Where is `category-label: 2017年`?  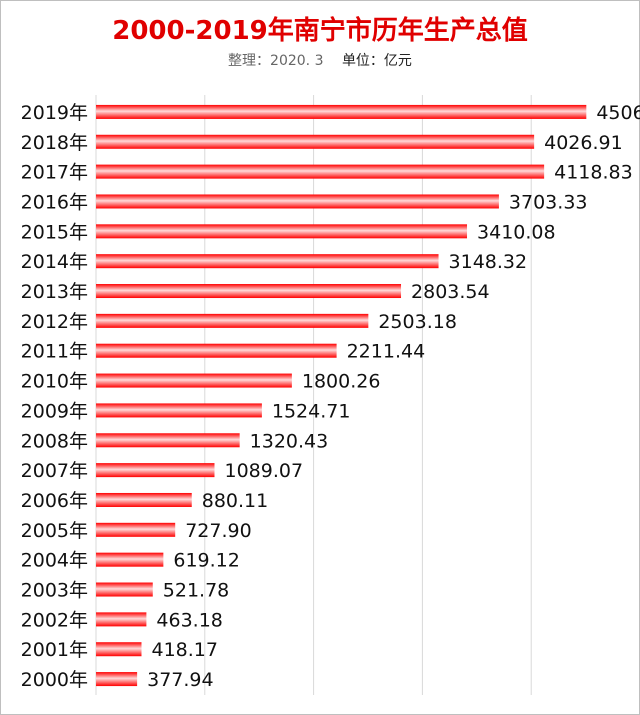
category-label: 2017年 is located at coordinates (54, 173).